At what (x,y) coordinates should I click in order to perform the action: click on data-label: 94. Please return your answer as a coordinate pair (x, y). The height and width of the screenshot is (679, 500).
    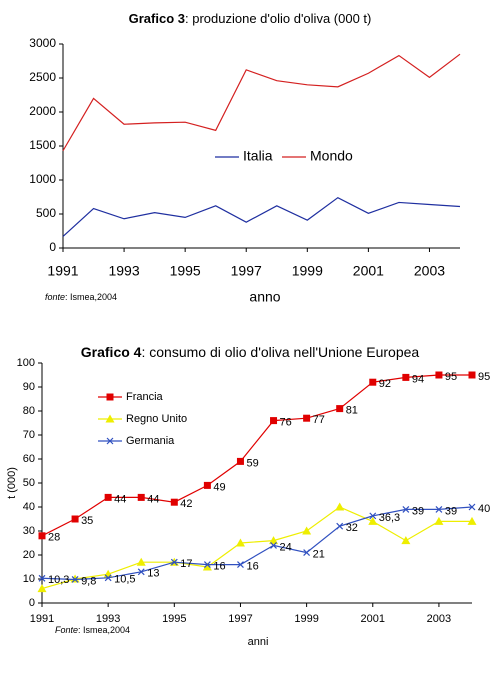
    Looking at the image, I should click on (418, 379).